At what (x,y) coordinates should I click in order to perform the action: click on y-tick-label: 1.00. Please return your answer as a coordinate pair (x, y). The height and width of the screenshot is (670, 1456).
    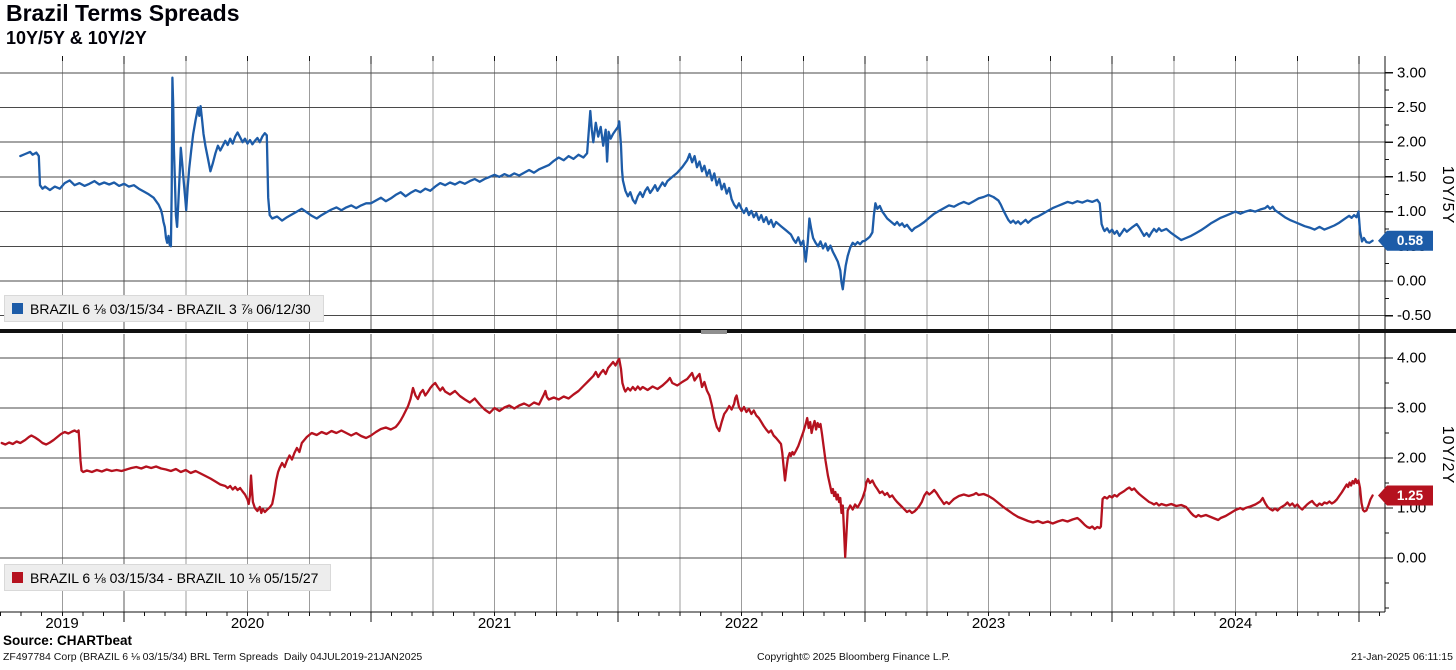
    Looking at the image, I should click on (1411, 211).